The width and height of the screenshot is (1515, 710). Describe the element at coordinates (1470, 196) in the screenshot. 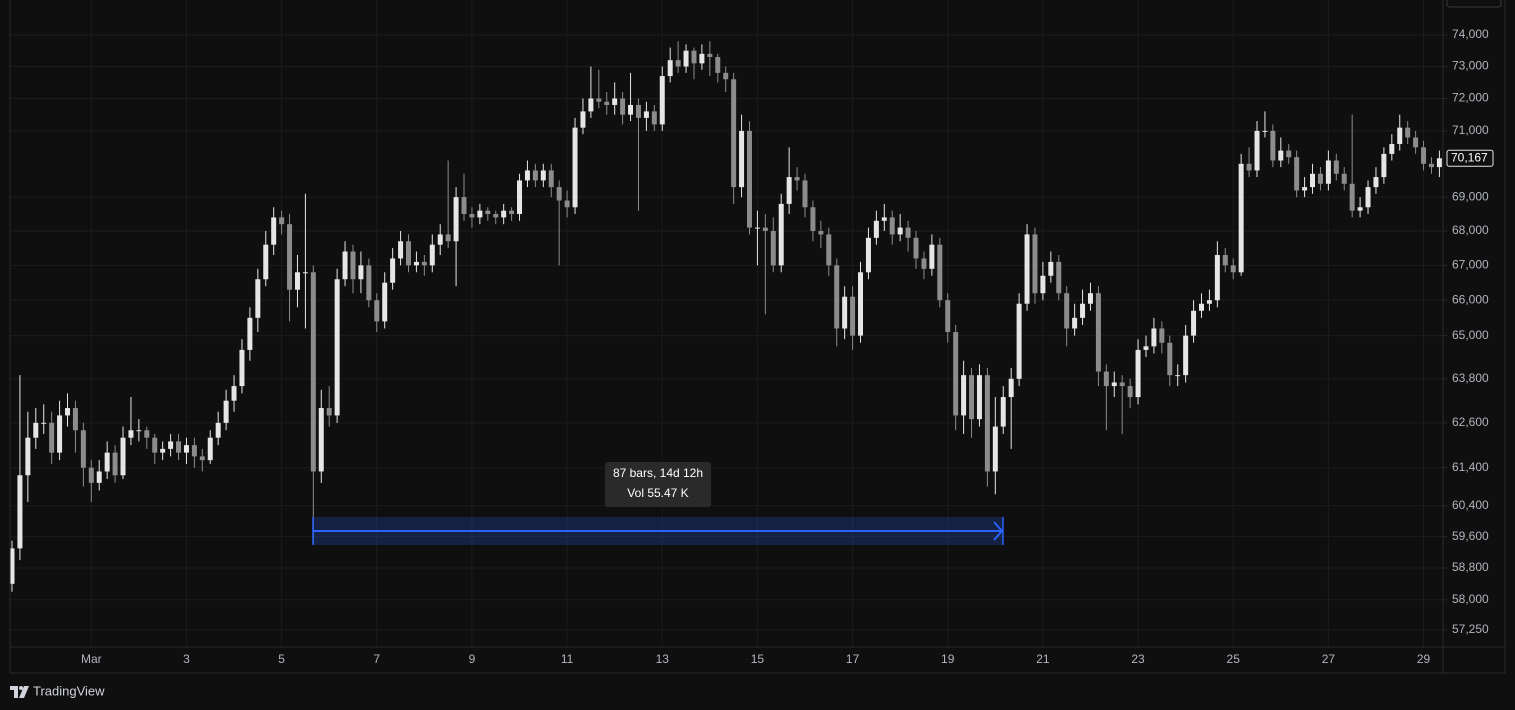

I see `y-tick-label: 69,000` at that location.